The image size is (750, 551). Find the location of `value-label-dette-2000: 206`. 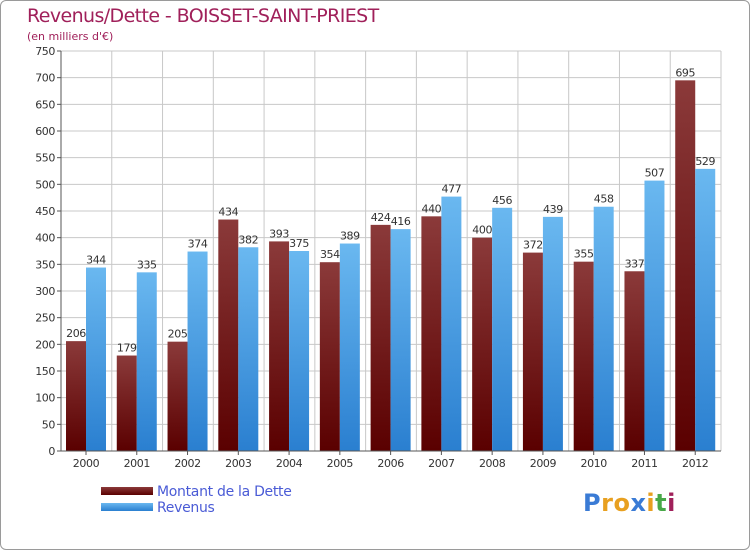

value-label-dette-2000: 206 is located at coordinates (76, 333).